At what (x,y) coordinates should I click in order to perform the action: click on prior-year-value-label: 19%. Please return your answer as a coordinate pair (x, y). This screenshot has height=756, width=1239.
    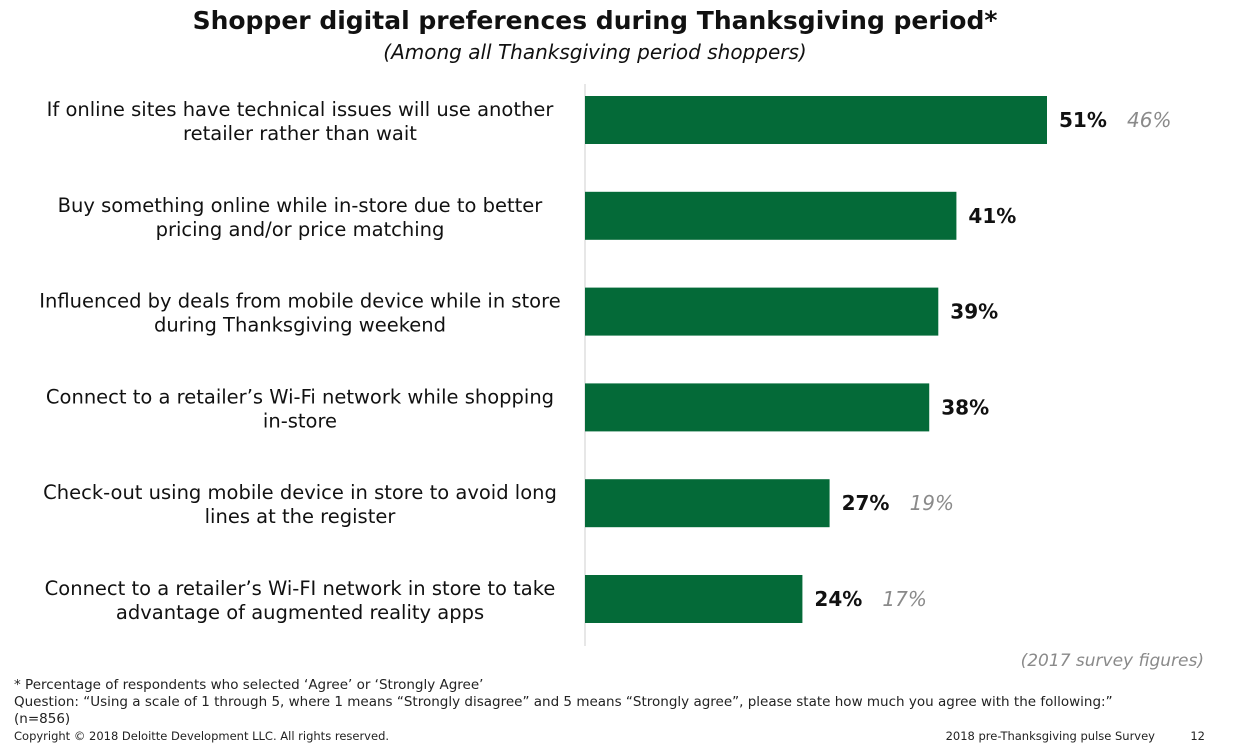
    Looking at the image, I should click on (932, 503).